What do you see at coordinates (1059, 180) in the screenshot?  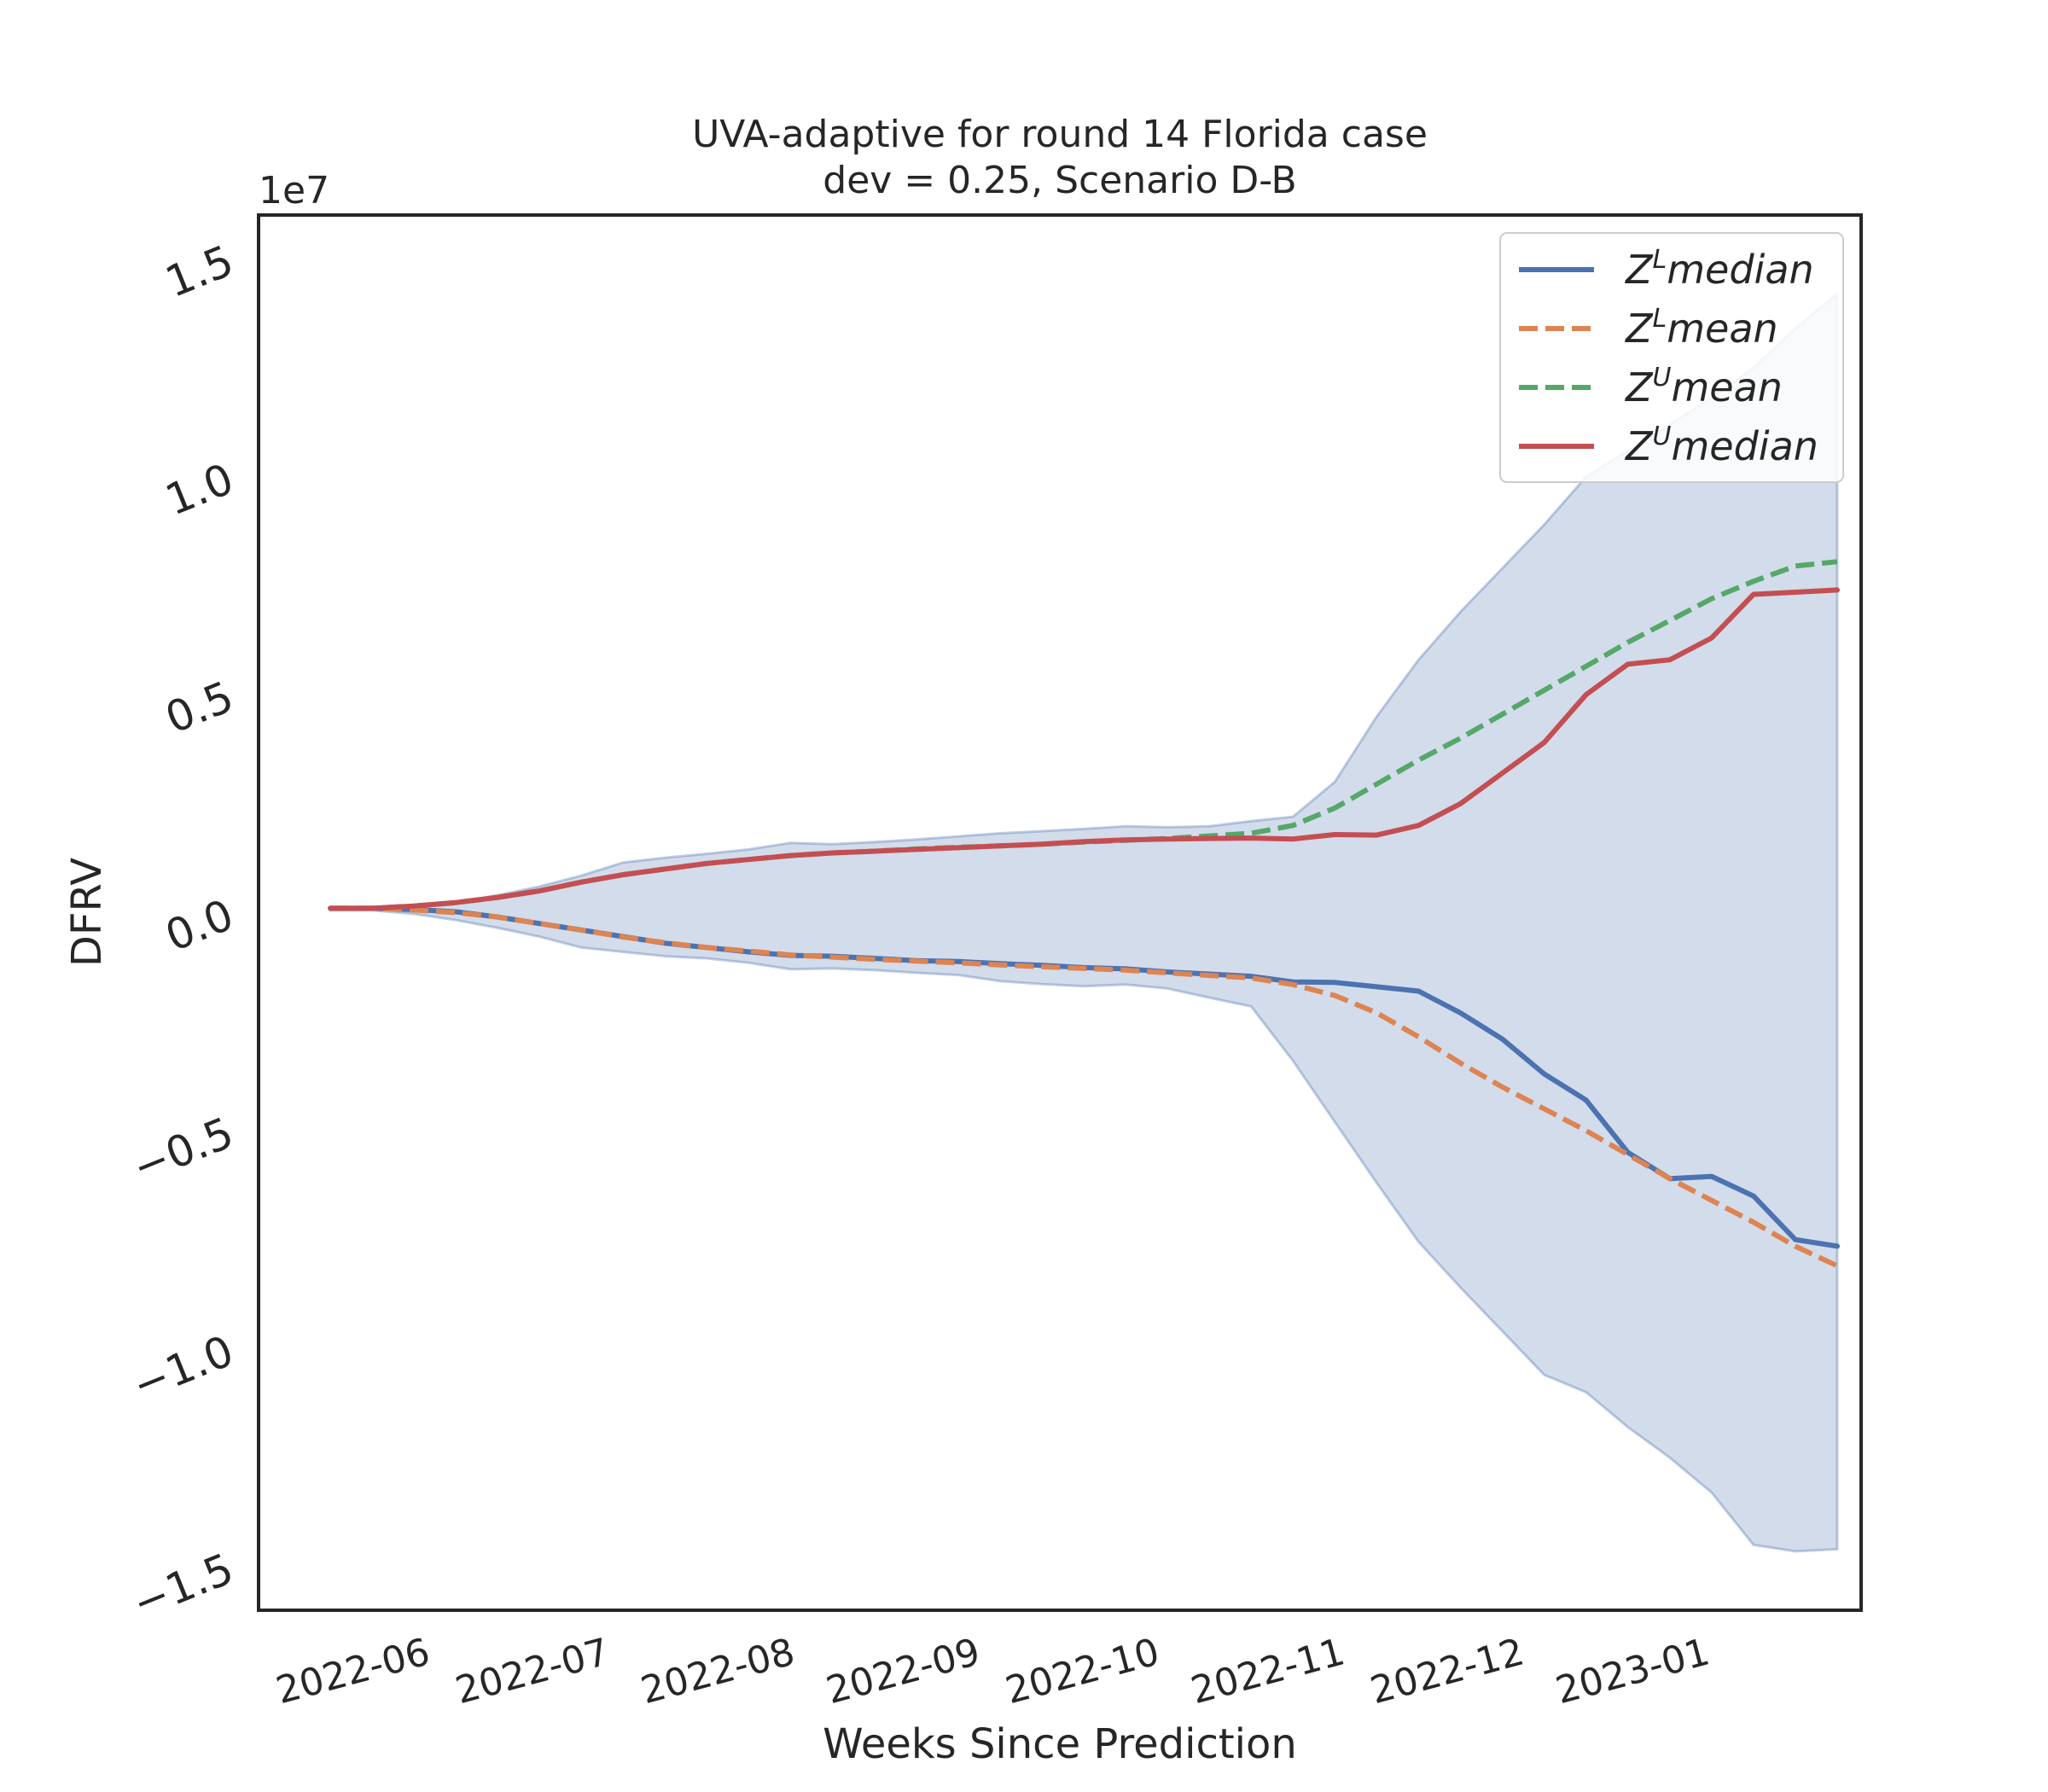 I see `chart-subtitle: dev = 0.25, Scenario D-B` at bounding box center [1059, 180].